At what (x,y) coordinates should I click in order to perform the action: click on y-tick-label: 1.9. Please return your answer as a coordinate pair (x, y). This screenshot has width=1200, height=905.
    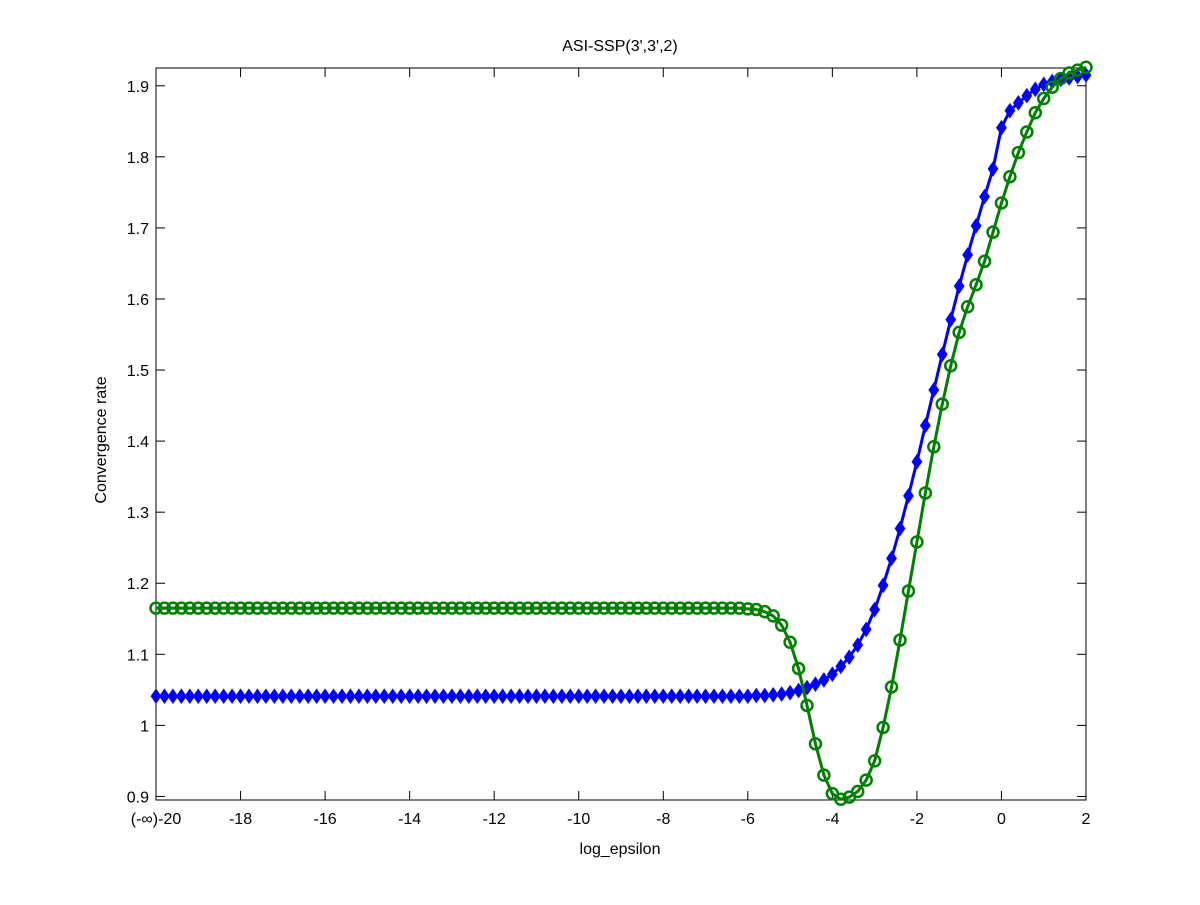
    Looking at the image, I should click on (138, 87).